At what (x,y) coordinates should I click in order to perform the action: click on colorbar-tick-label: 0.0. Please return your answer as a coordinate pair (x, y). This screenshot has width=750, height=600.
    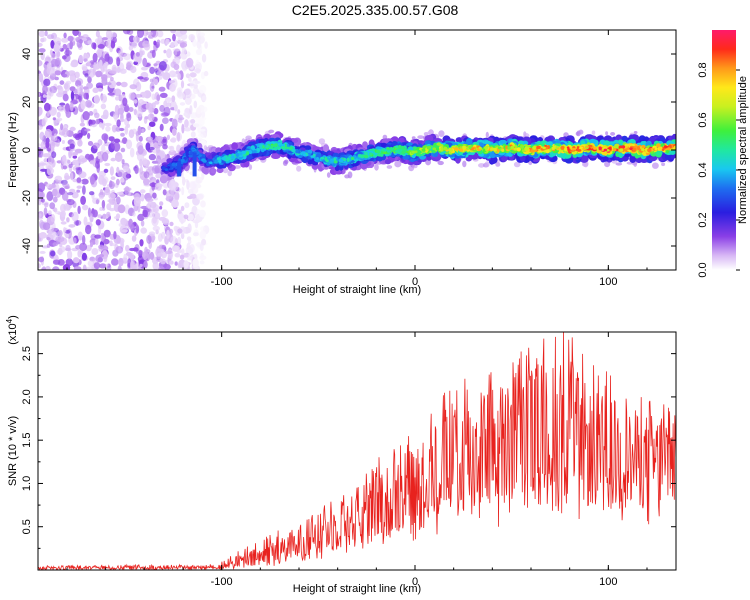
    Looking at the image, I should click on (703, 269).